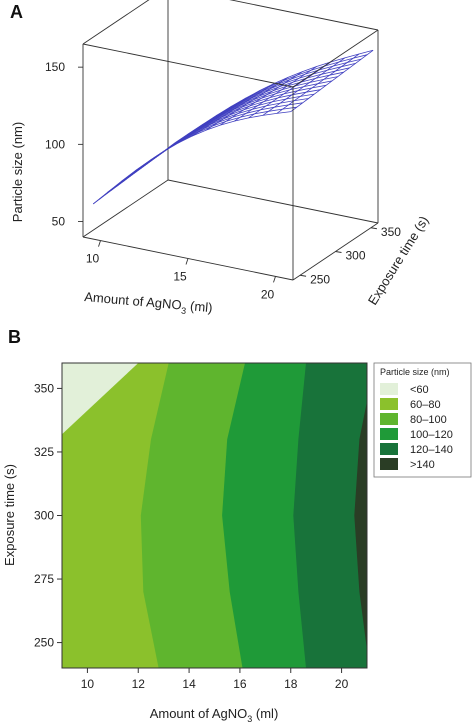 This screenshot has height=727, width=474. I want to click on x-tick-label: 12, so click(139, 684).